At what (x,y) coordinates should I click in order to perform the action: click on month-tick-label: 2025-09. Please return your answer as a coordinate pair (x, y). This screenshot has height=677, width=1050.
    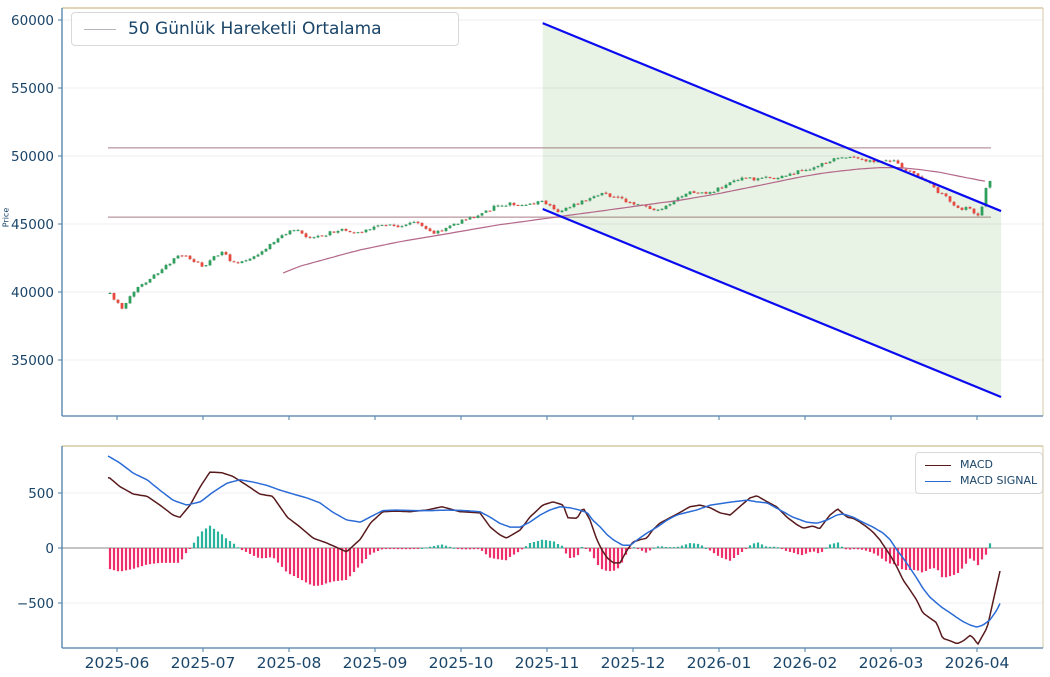
    Looking at the image, I should click on (375, 663).